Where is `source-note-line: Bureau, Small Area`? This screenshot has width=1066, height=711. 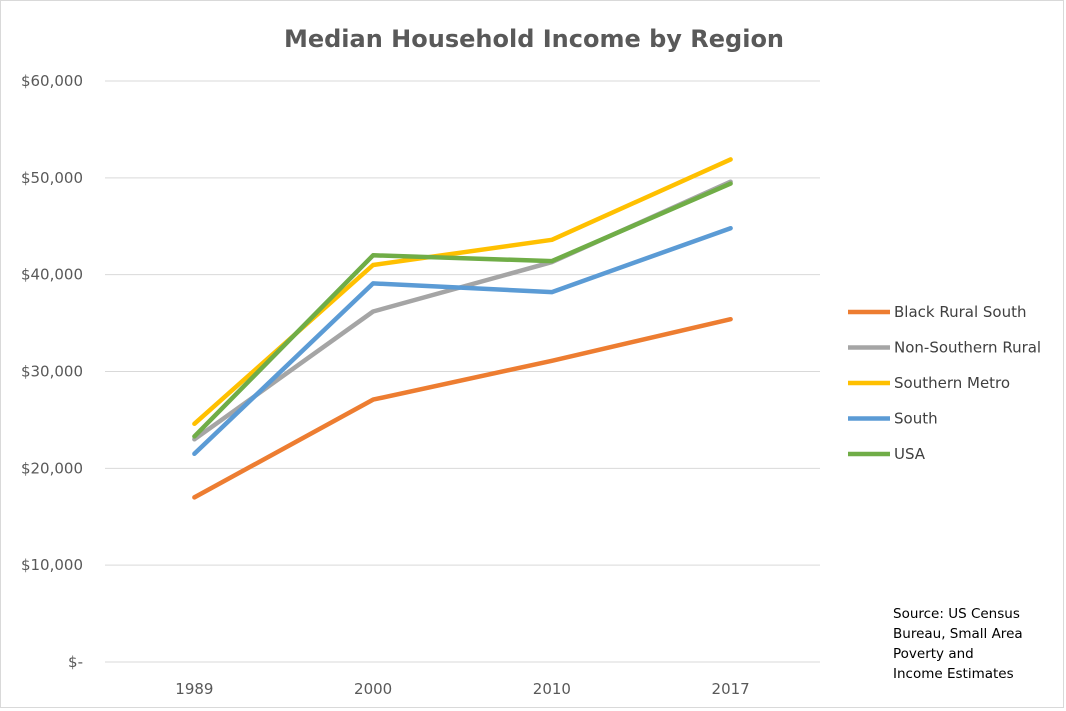
source-note-line: Bureau, Small Area is located at coordinates (958, 634).